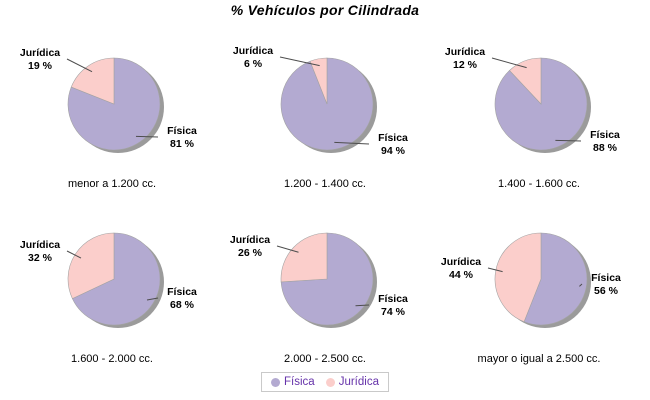  Describe the element at coordinates (325, 10) in the screenshot. I see `chart-title: % Vehículos por Cilindrada` at that location.